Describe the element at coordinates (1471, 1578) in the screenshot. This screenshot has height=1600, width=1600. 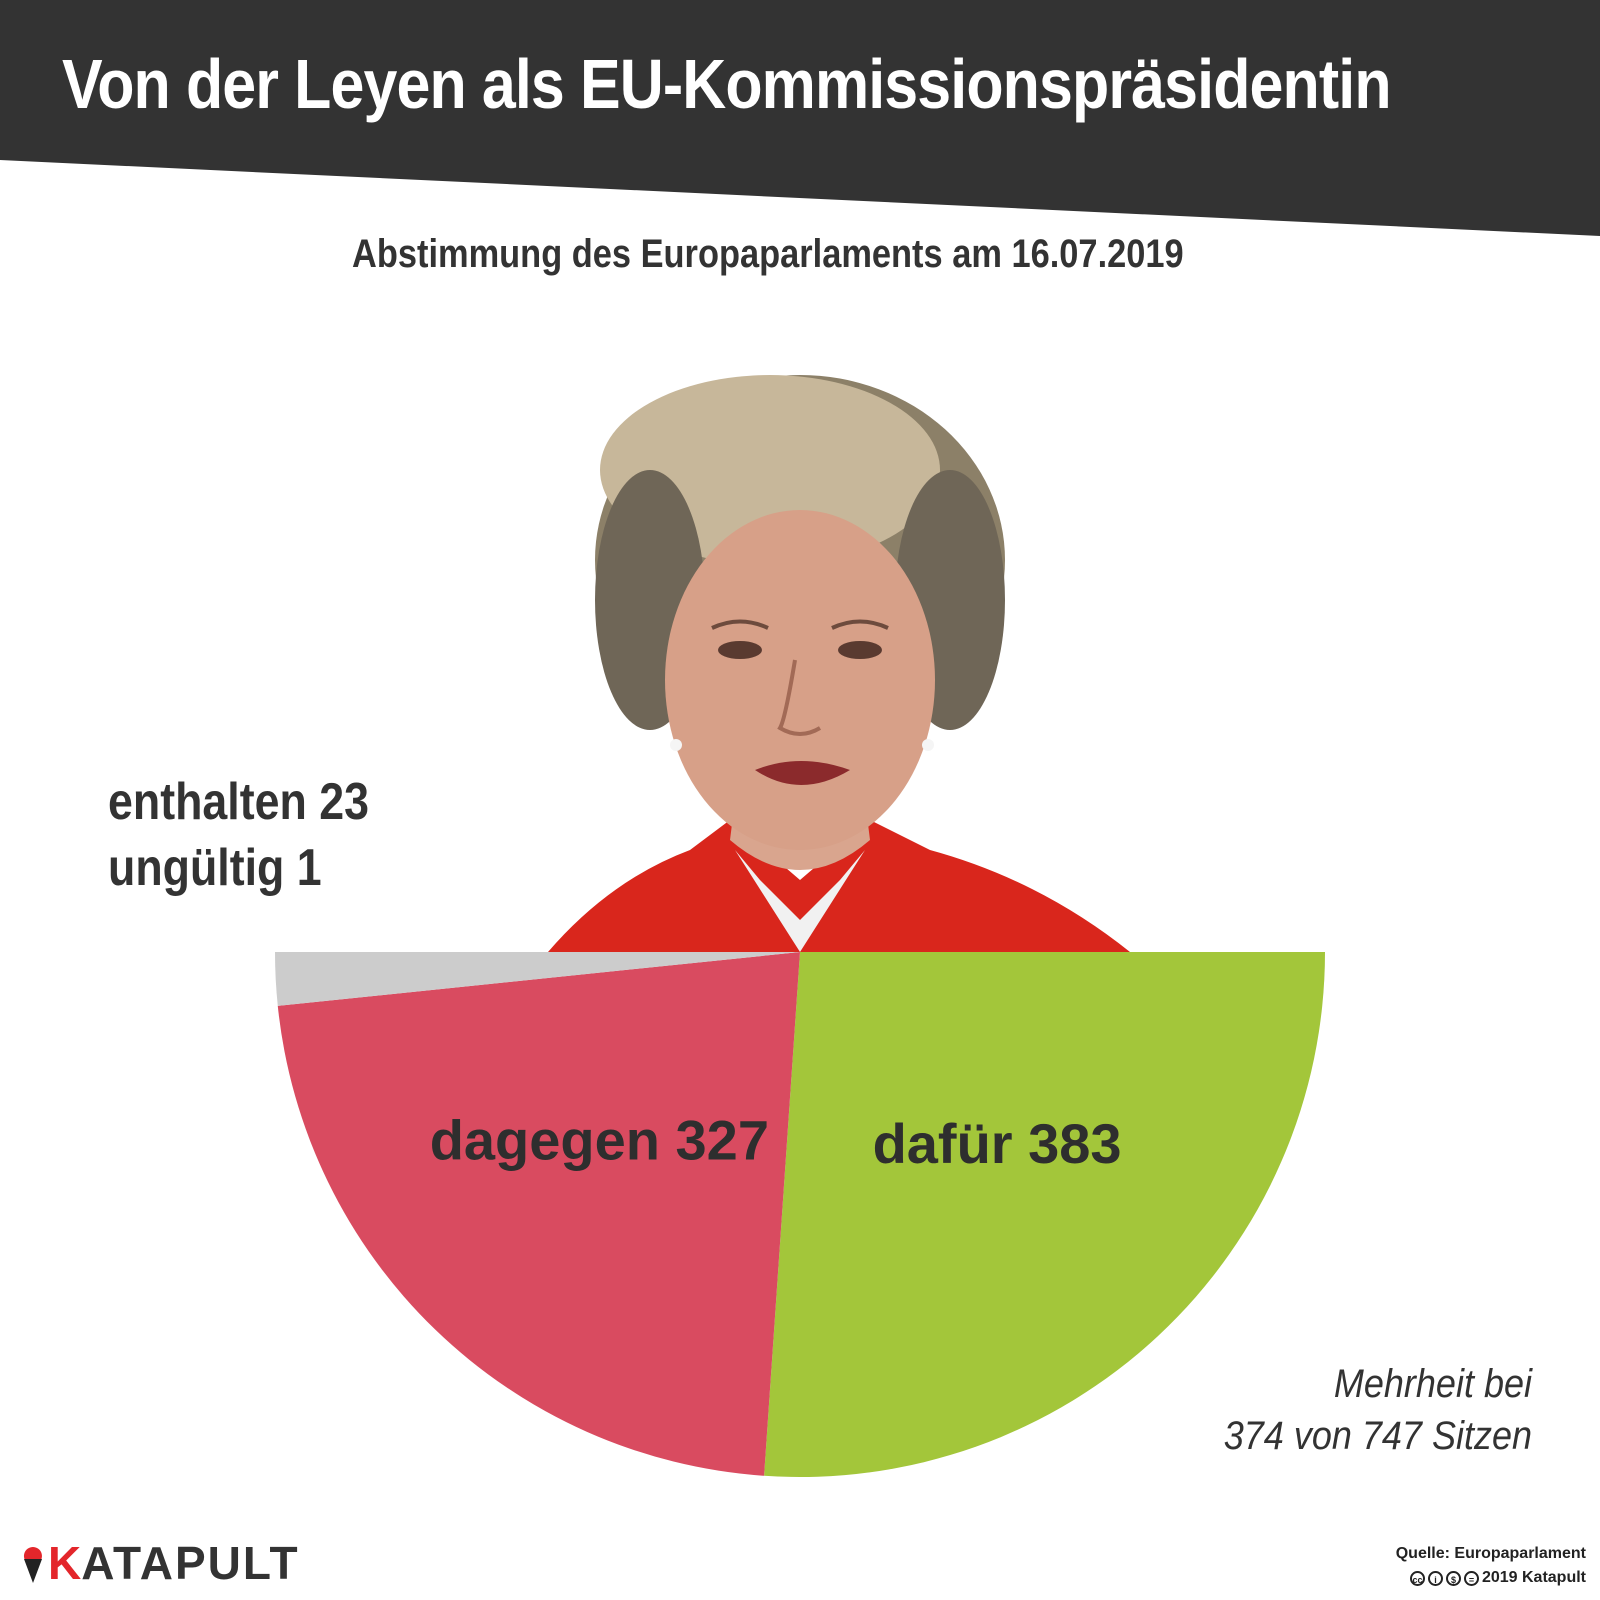
I see `nd-icon: =` at that location.